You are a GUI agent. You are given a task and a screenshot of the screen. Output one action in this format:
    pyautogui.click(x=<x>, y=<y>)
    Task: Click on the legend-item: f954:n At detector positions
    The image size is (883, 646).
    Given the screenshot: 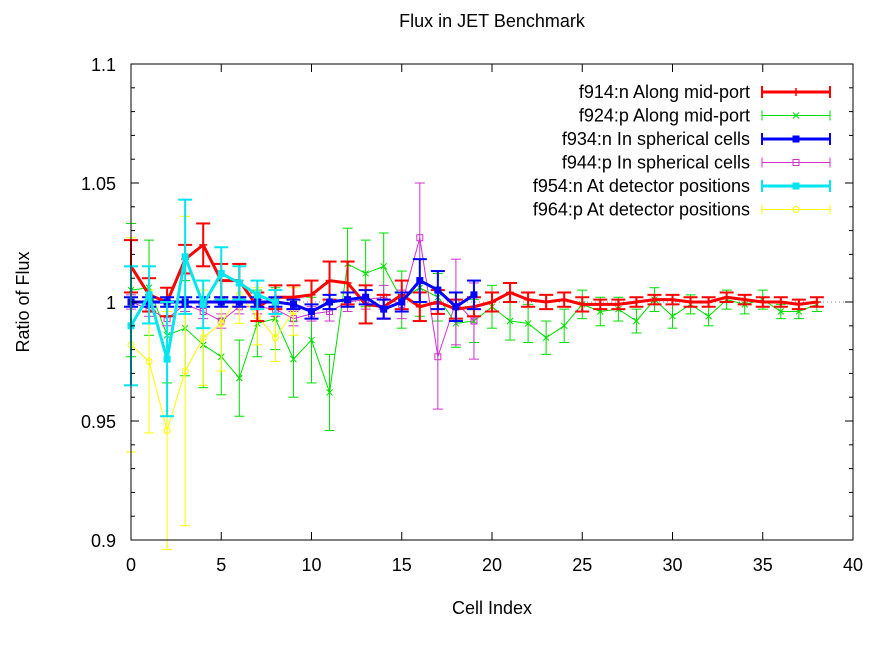 What is the action you would take?
    pyautogui.click(x=682, y=186)
    